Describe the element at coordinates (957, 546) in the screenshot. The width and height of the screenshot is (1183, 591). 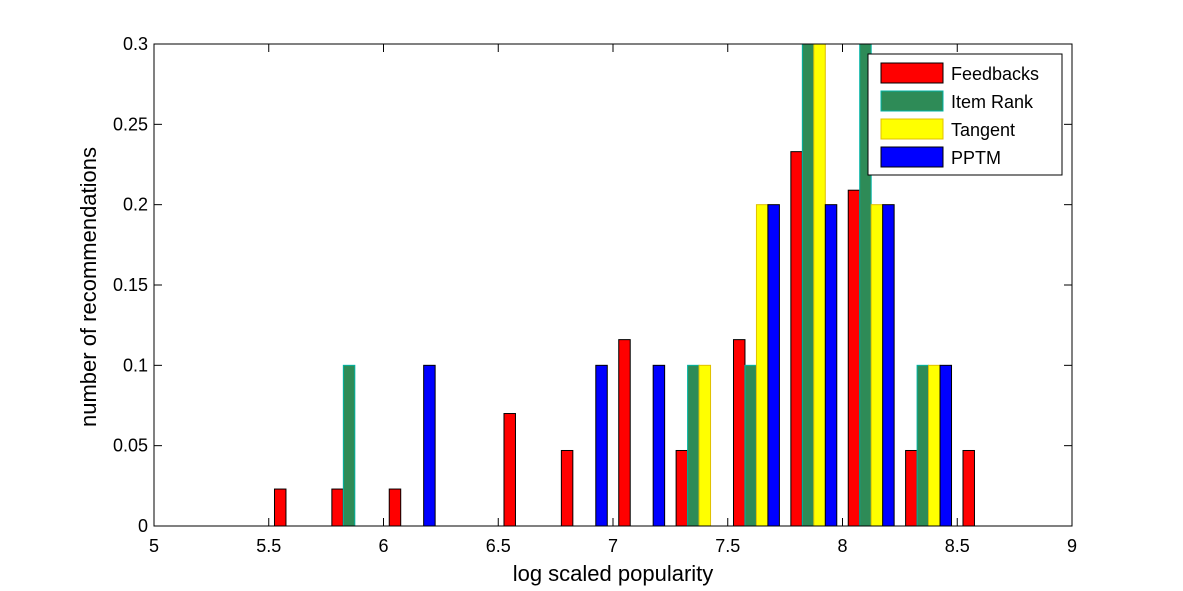
I see `x-tick-label: 8.5` at that location.